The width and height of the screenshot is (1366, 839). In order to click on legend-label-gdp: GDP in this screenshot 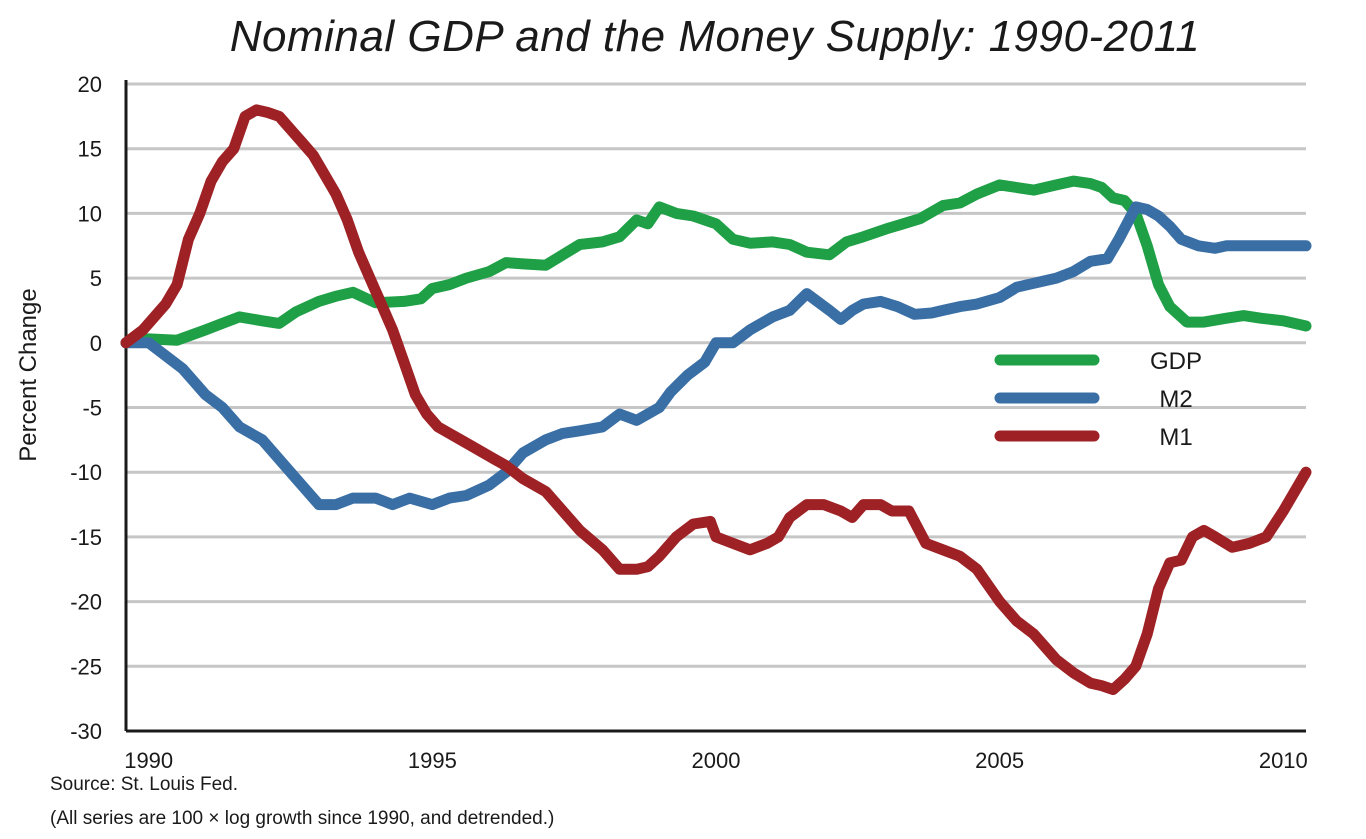, I will do `click(1176, 361)`.